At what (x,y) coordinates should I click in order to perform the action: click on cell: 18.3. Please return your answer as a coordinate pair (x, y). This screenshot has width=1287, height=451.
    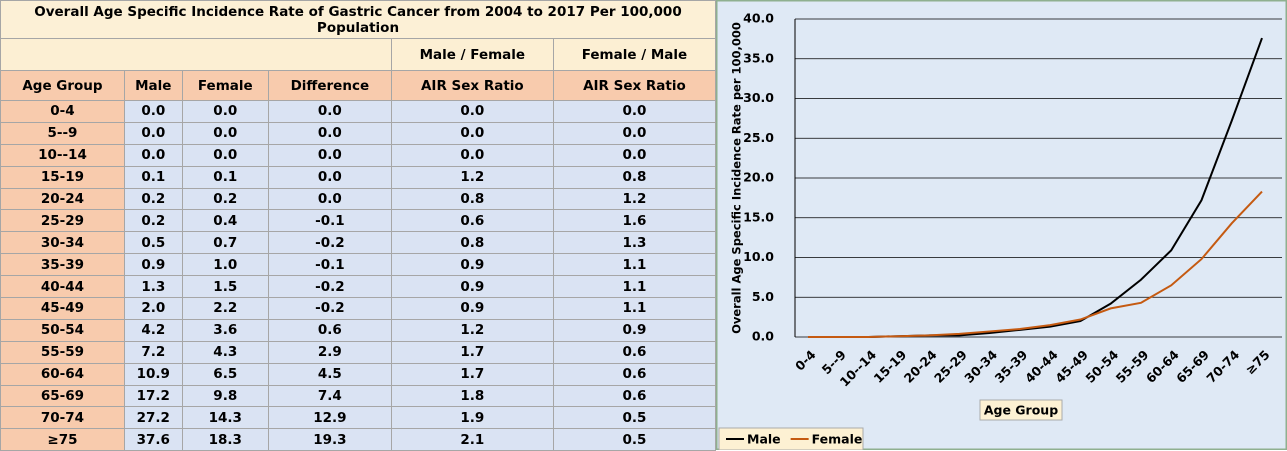
    Looking at the image, I should click on (225, 439).